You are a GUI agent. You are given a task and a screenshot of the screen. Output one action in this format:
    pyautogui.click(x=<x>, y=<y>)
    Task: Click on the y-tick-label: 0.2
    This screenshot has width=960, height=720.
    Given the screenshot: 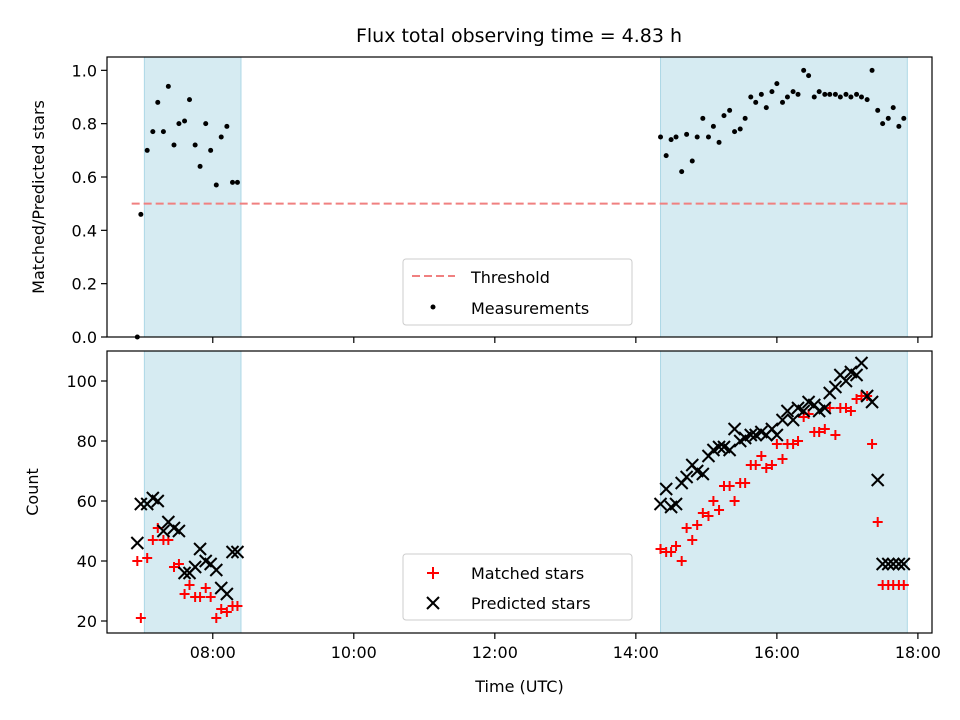 What is the action you would take?
    pyautogui.click(x=84, y=284)
    